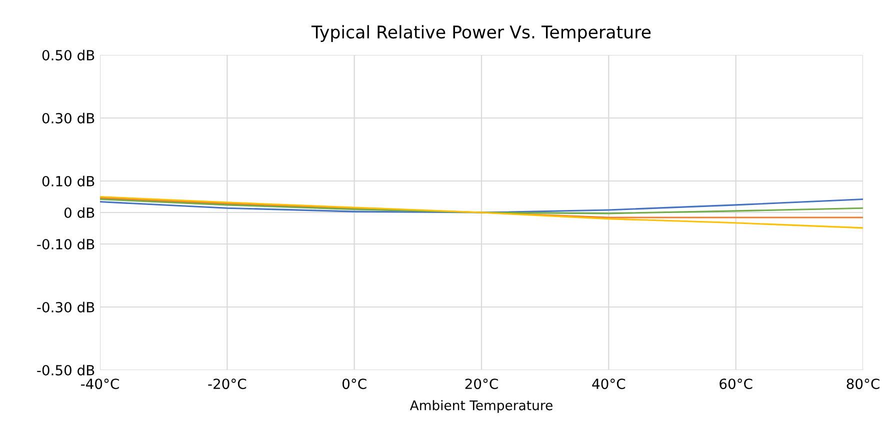 The width and height of the screenshot is (883, 430). I want to click on y-tick-label: 0.30 dB, so click(68, 118).